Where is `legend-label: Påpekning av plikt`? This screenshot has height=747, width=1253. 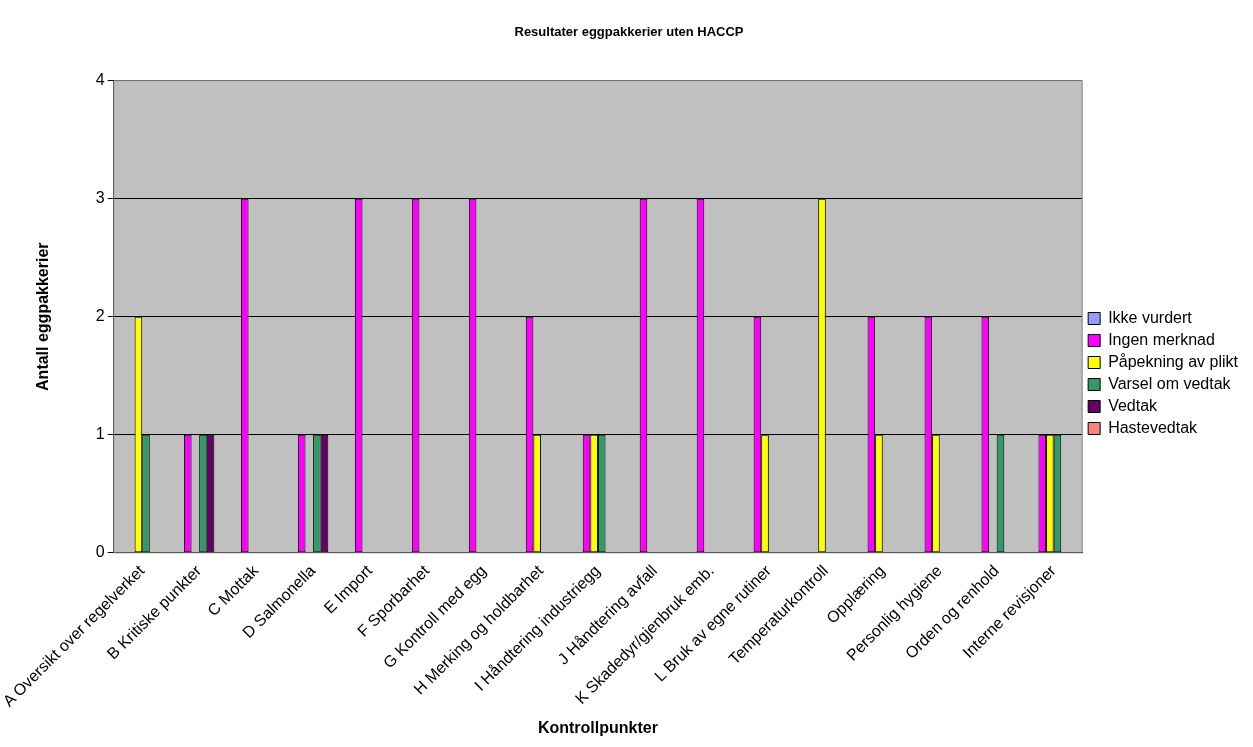 legend-label: Påpekning av plikt is located at coordinates (1173, 361).